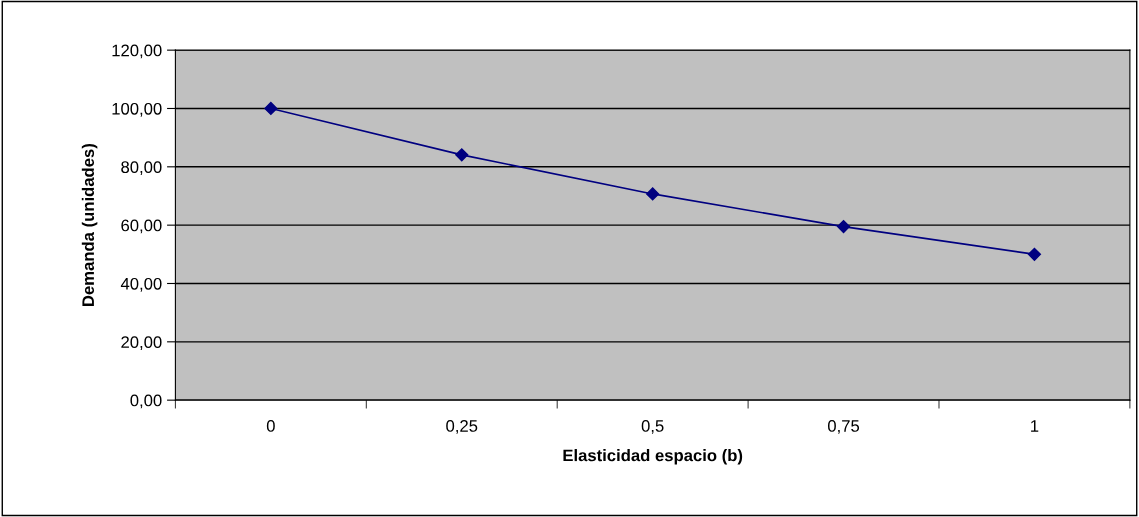 Image resolution: width=1139 pixels, height=517 pixels. I want to click on y-tick-label: 20,00, so click(141, 343).